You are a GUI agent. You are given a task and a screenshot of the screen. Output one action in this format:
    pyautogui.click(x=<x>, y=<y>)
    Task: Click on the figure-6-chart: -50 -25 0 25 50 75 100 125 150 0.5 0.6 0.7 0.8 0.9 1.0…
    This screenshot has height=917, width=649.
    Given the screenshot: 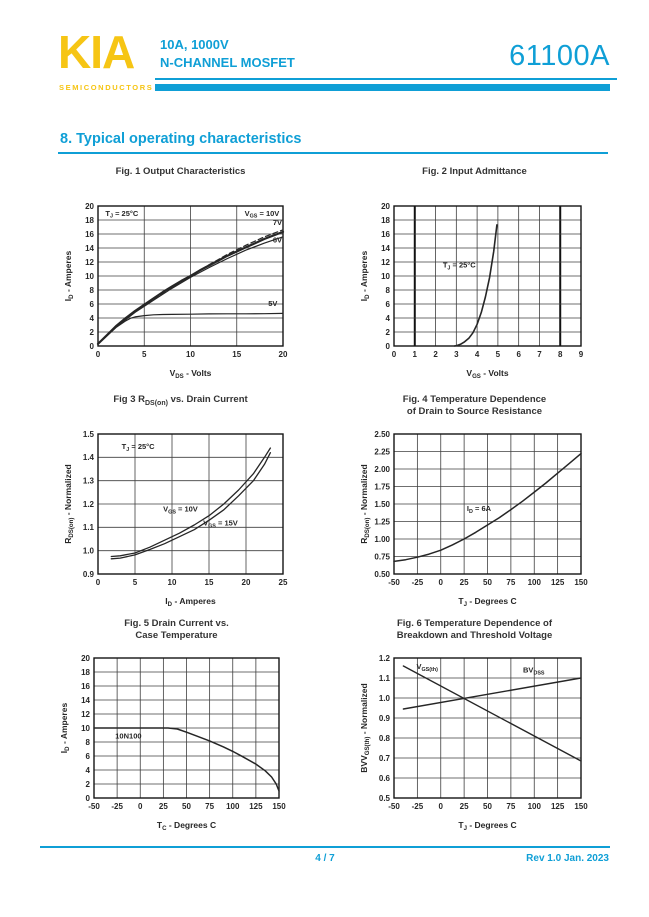 What is the action you would take?
    pyautogui.click(x=473, y=743)
    